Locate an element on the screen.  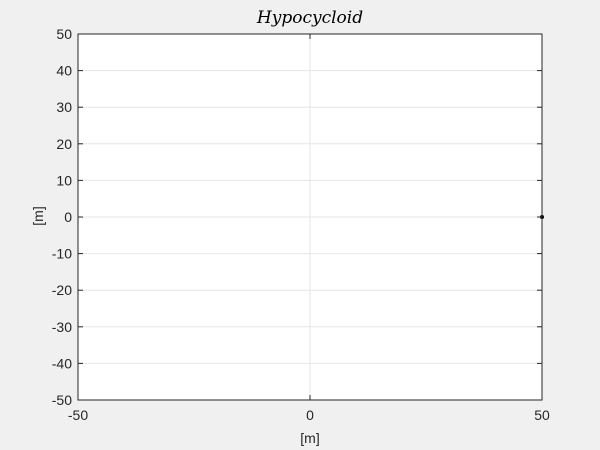
y-tick-label: -30 is located at coordinates (62, 327).